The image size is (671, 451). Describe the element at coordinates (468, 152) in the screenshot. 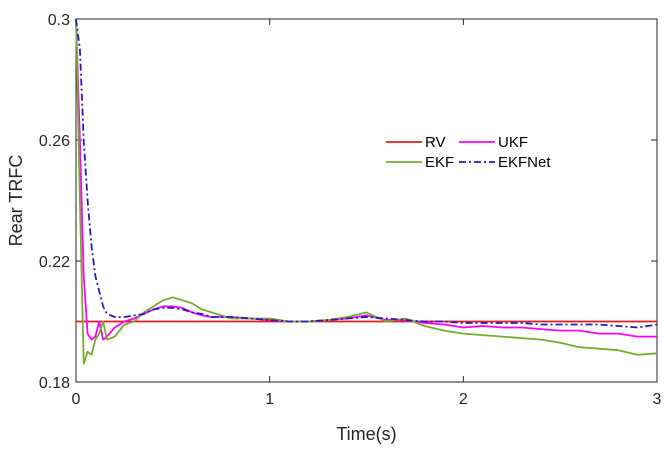

I see `legend: RV UKF EKF EKFNet` at that location.